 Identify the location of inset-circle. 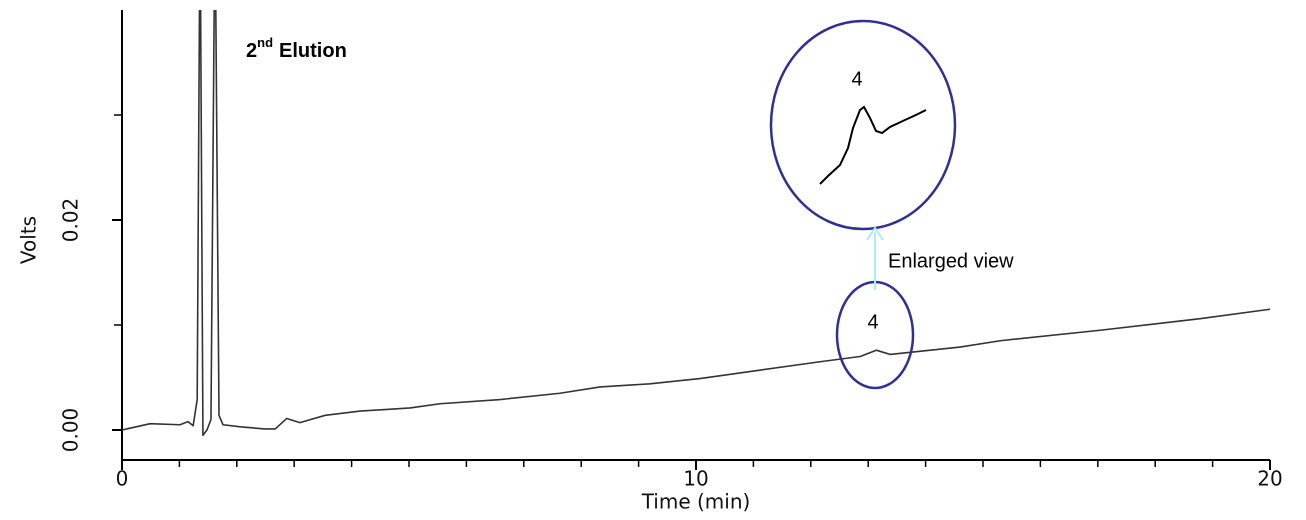
(863, 125).